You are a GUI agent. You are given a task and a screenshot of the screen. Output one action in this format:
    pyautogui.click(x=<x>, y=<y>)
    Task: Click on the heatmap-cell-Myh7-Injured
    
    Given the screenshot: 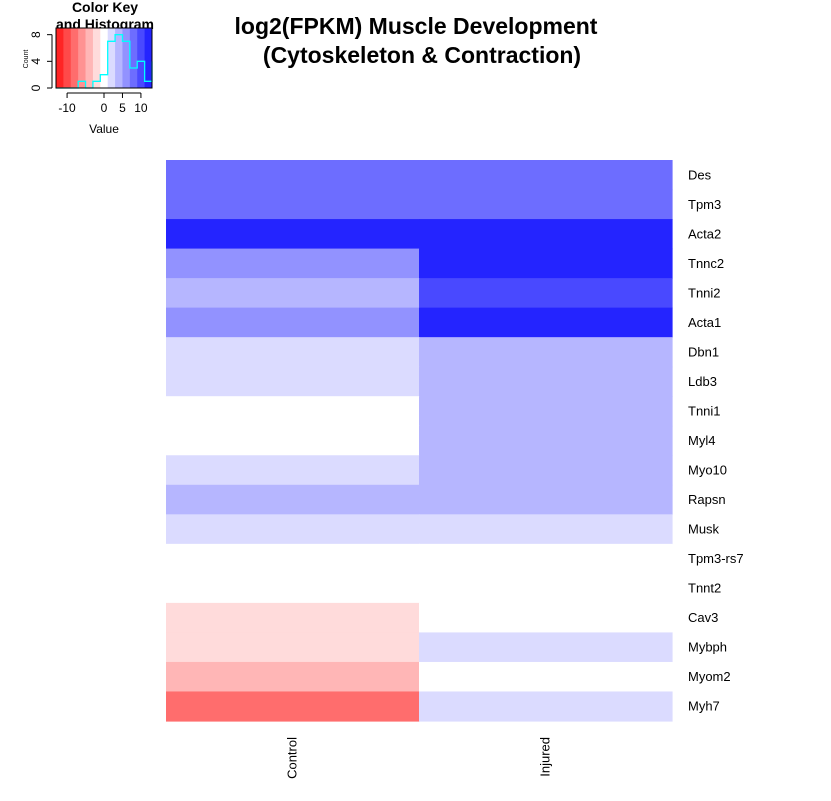 What is the action you would take?
    pyautogui.click(x=546, y=706)
    